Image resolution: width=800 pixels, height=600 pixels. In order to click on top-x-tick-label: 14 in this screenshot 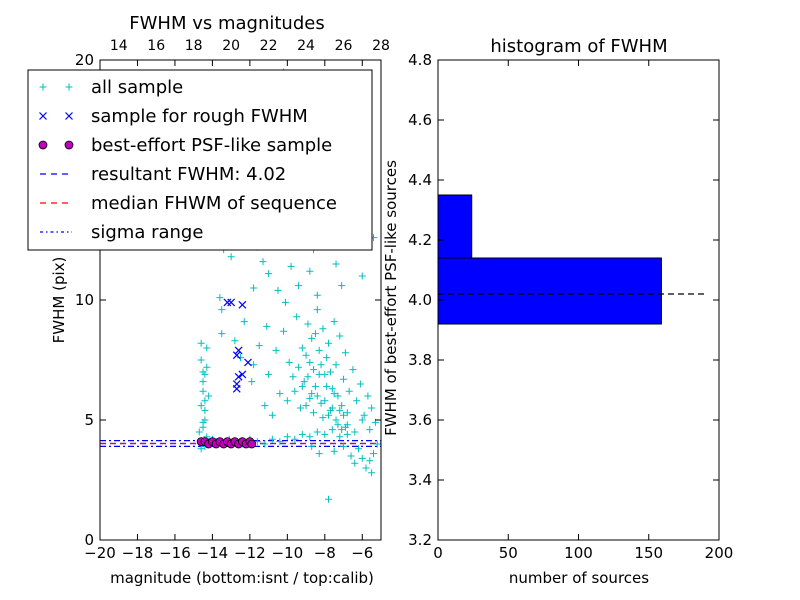, I will do `click(119, 46)`.